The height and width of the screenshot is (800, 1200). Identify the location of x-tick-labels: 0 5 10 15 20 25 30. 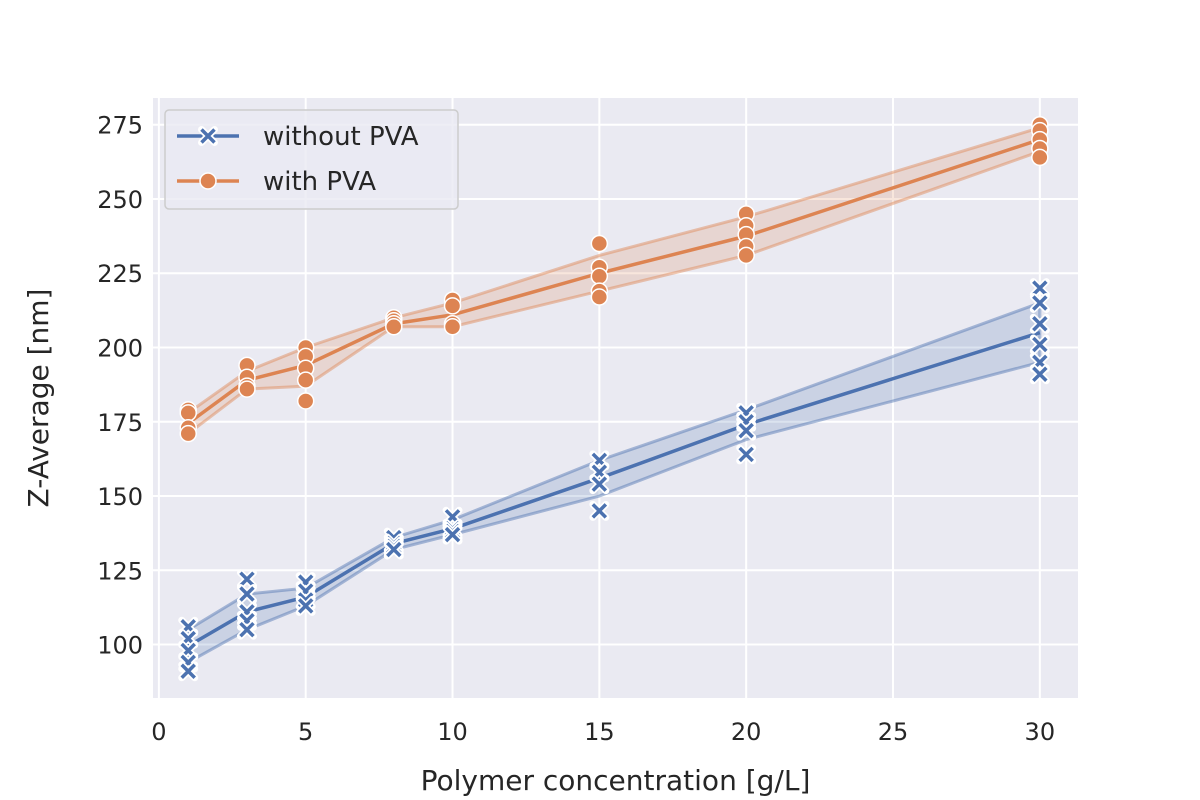
(603, 732).